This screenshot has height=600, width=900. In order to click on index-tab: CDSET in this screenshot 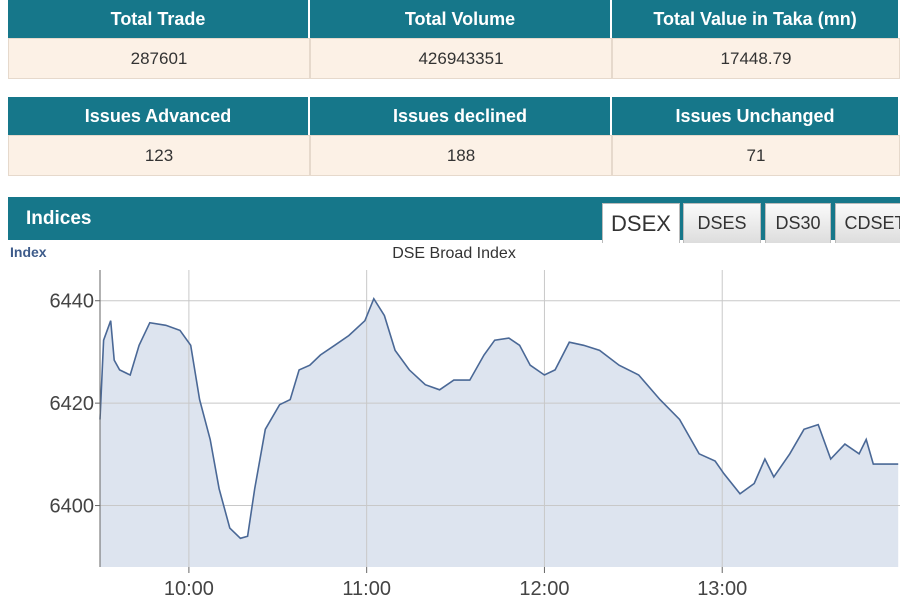, I will do `click(867, 223)`.